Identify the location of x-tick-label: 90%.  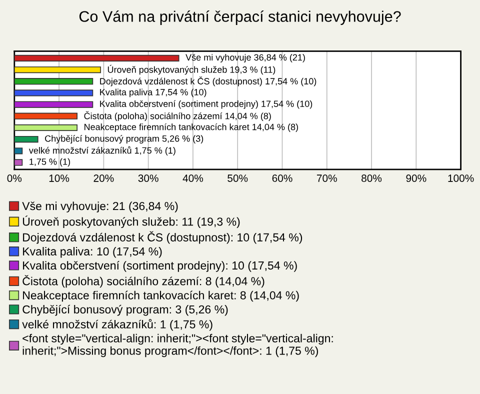
(416, 178).